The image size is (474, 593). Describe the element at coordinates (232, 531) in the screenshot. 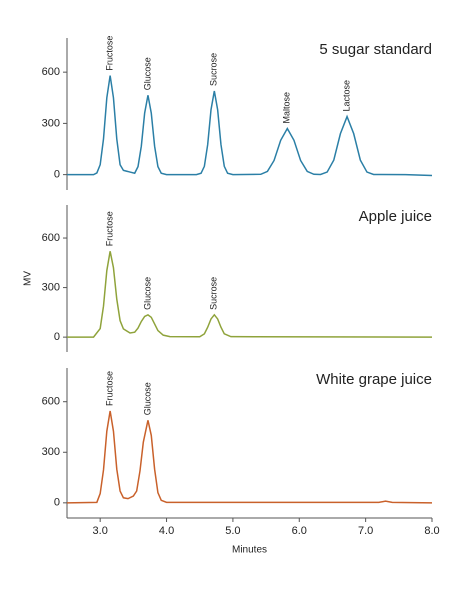

I see `x-tick-label: 5.0` at that location.